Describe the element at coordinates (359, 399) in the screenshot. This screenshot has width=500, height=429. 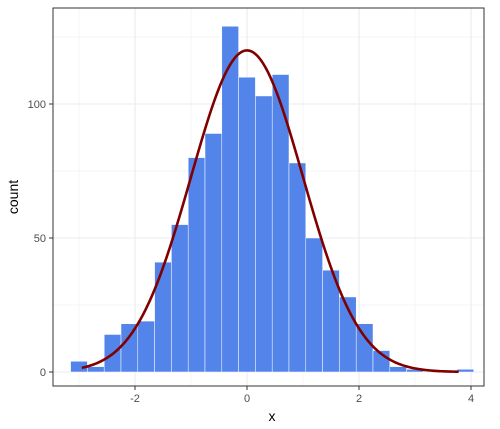
I see `x-tick-label: 2` at that location.